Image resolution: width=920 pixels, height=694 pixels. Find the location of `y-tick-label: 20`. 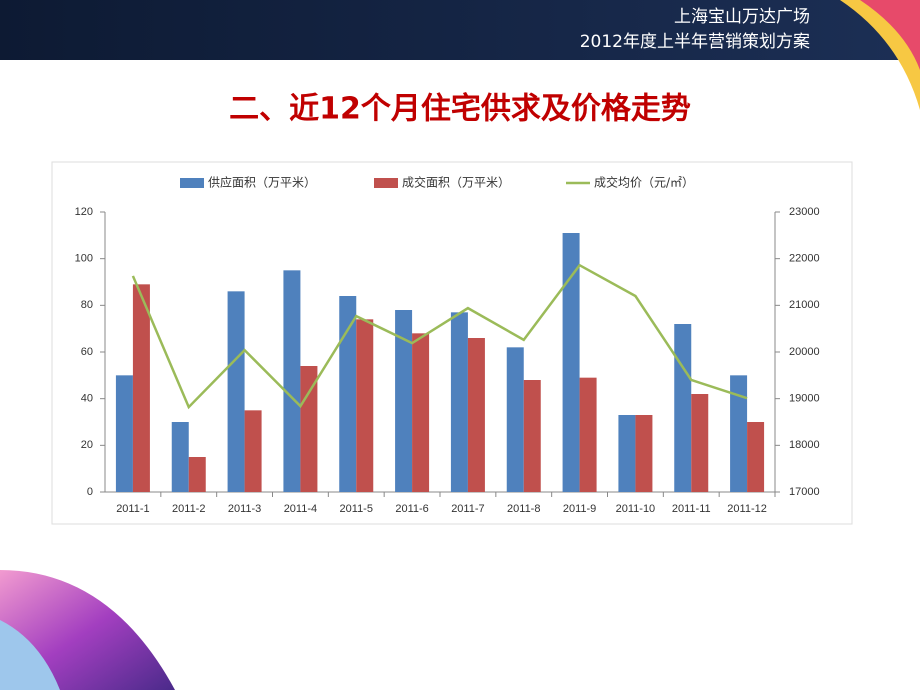

y-tick-label: 20 is located at coordinates (87, 445).